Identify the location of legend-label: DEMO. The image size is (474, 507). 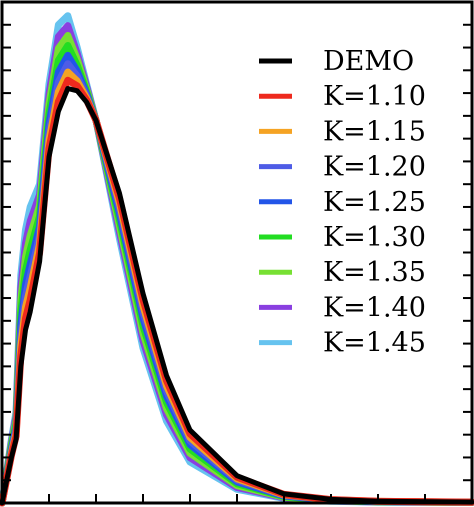
(368, 61).